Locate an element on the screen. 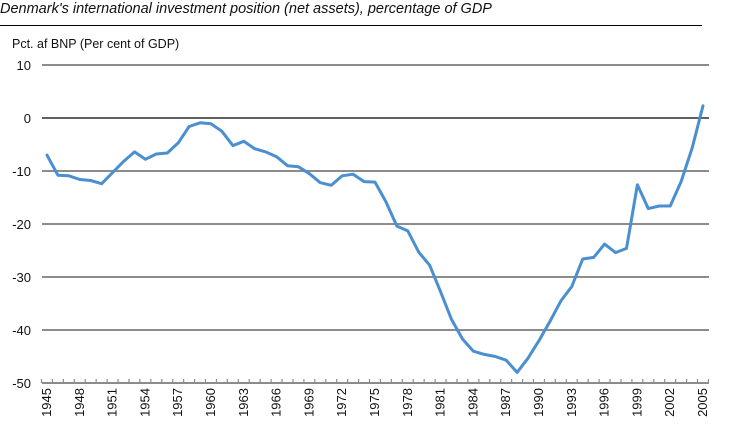 This screenshot has height=435, width=735. x-tick-label: 1975 is located at coordinates (374, 402).